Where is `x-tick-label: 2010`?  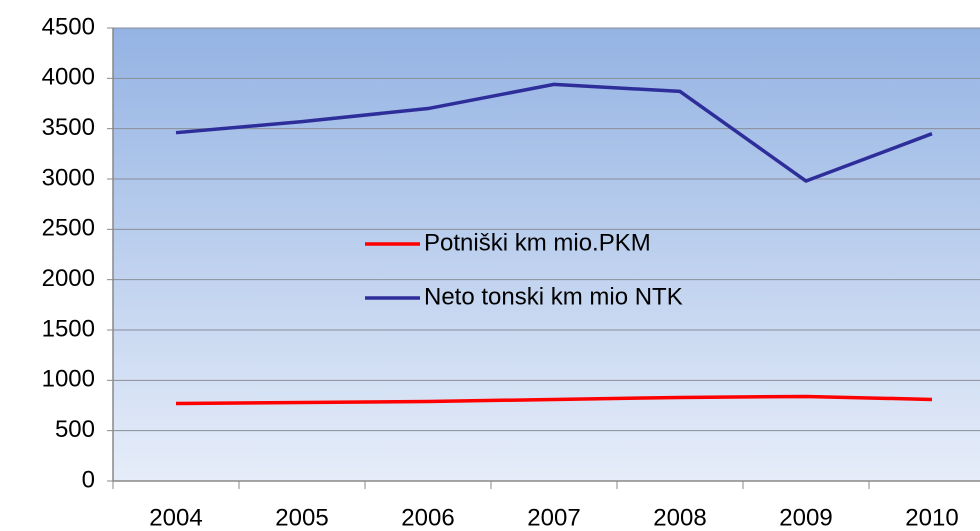 x-tick-label: 2010 is located at coordinates (931, 517).